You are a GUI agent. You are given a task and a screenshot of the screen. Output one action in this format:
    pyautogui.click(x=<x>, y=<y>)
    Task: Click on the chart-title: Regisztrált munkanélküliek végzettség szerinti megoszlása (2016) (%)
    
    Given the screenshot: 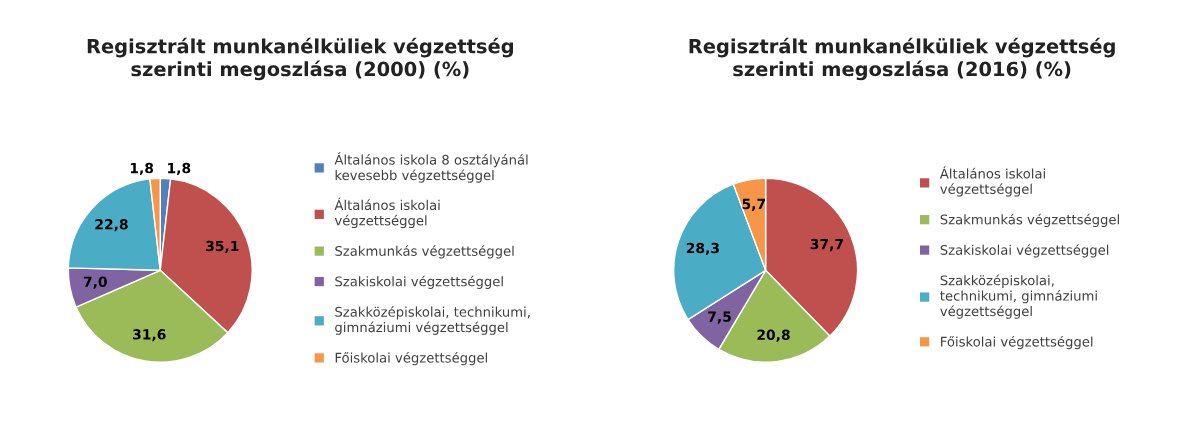 What is the action you would take?
    pyautogui.click(x=902, y=59)
    